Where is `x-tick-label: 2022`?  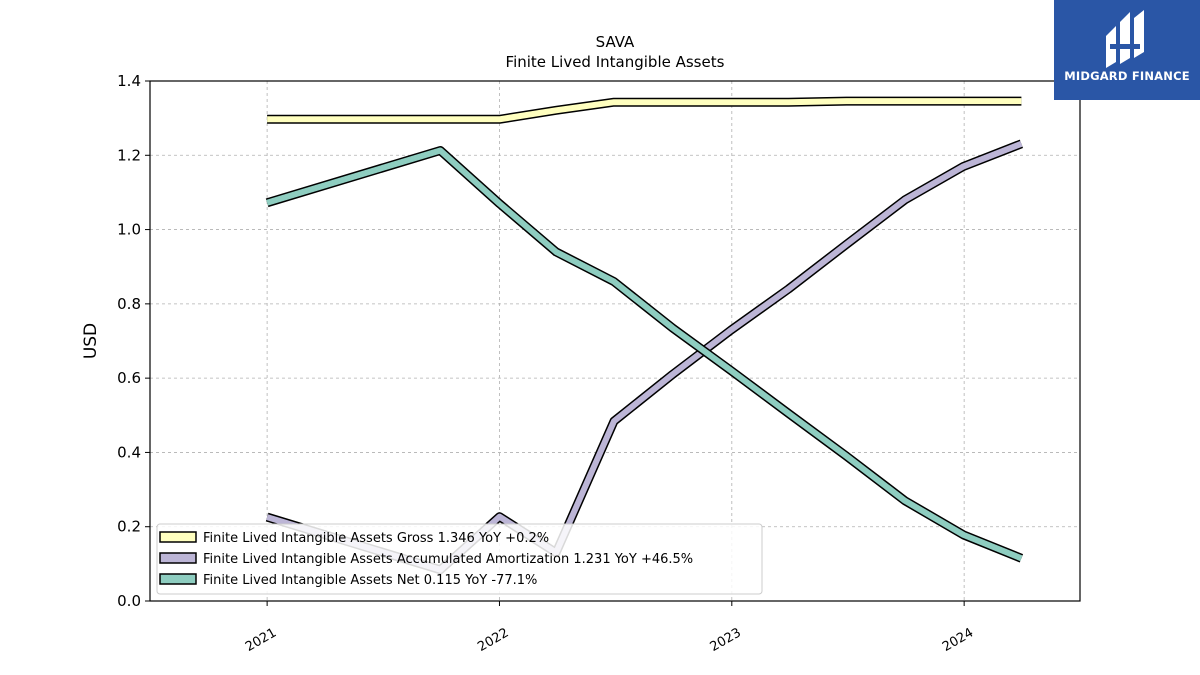 x-tick-label: 2022 is located at coordinates (493, 640).